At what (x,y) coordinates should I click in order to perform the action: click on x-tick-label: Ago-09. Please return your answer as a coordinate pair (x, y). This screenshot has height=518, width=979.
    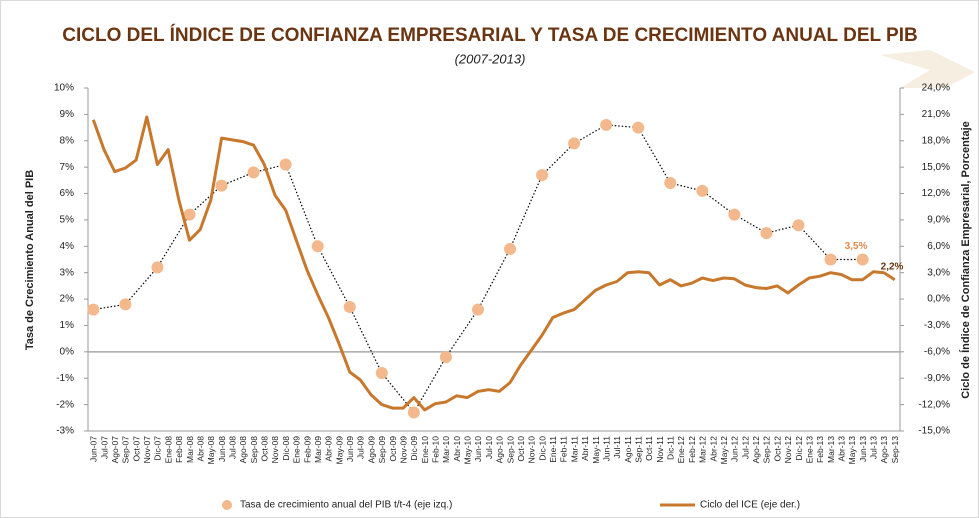
    Looking at the image, I should click on (371, 450).